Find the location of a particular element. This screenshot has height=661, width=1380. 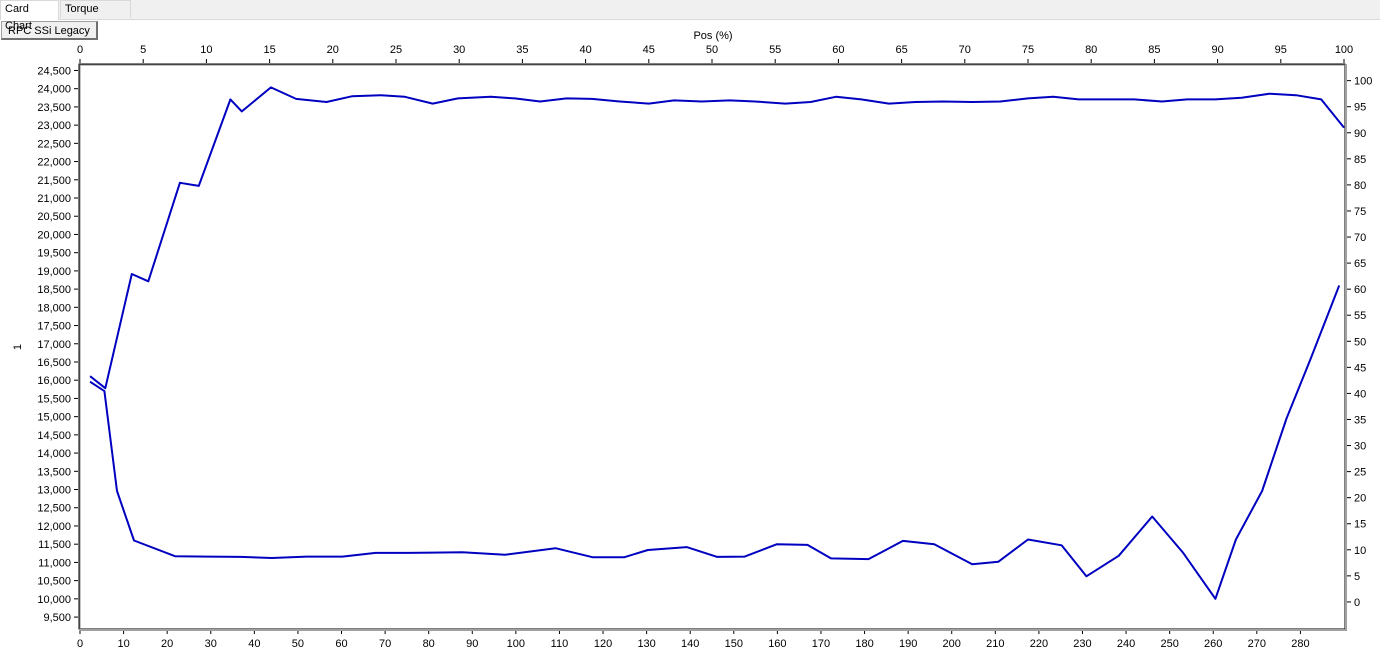

top-axis-title: Pos (%) is located at coordinates (712, 36).